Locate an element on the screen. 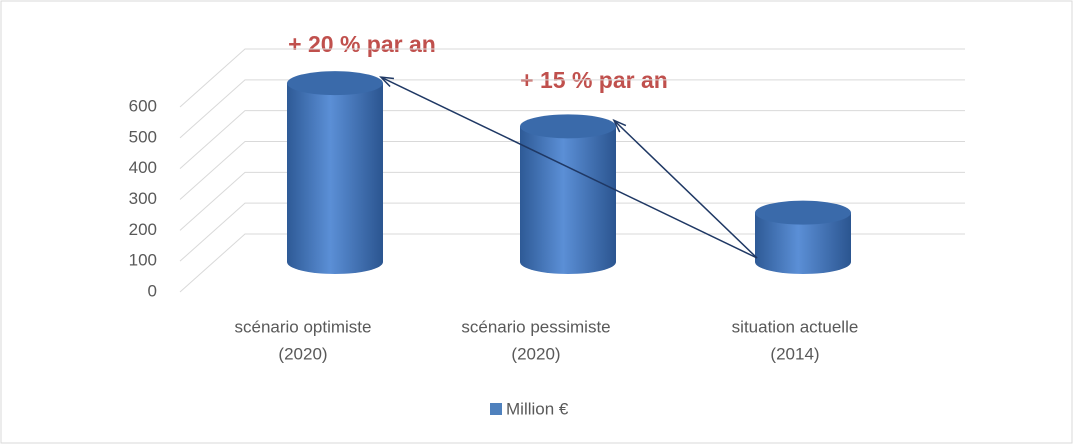 The image size is (1073, 444). legend-label: Million € is located at coordinates (537, 408).